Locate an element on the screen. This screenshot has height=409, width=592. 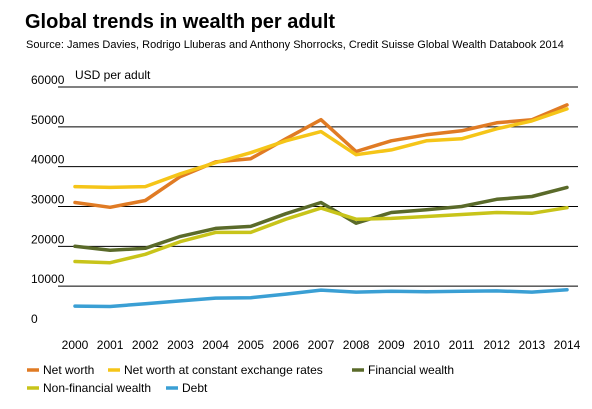
x-tick-label: 2014 is located at coordinates (567, 345).